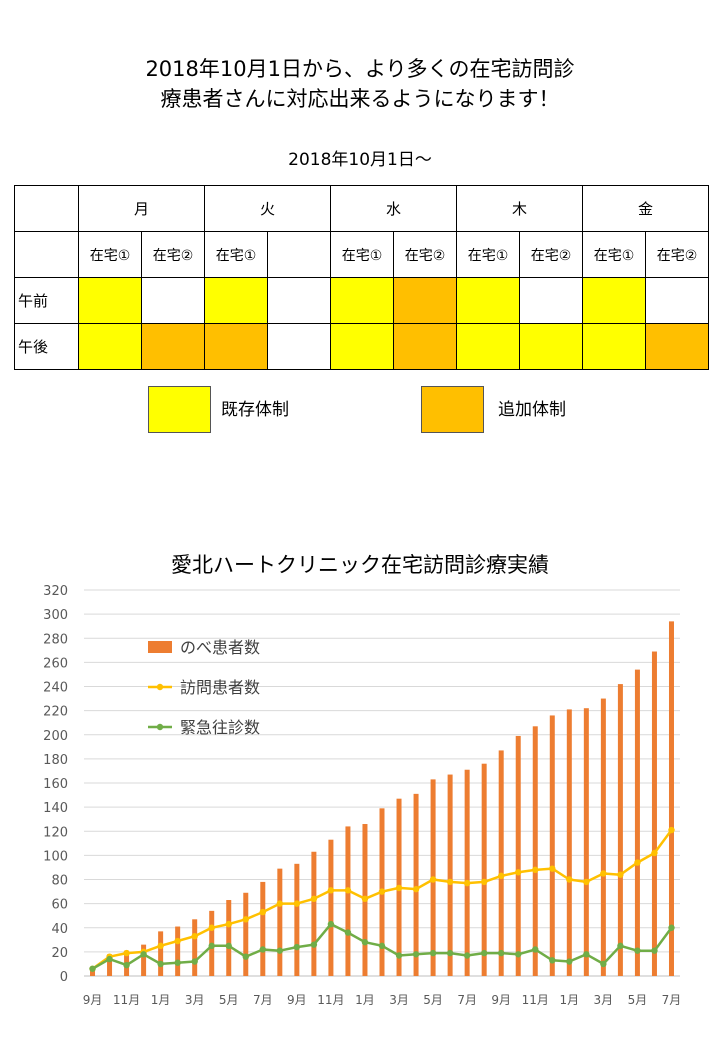  I want to click on y-tick-label: 320, so click(55, 591).